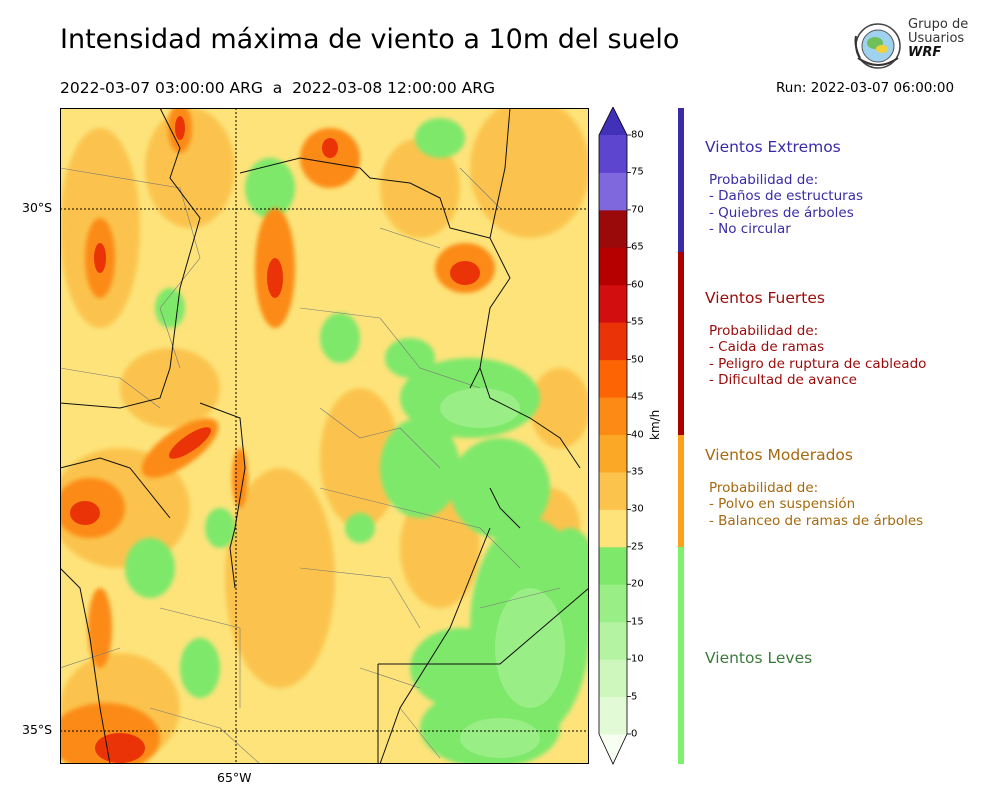 Image resolution: width=1000 pixels, height=800 pixels. What do you see at coordinates (613, 121) in the screenshot?
I see `colorbar-upper-extension` at bounding box center [613, 121].